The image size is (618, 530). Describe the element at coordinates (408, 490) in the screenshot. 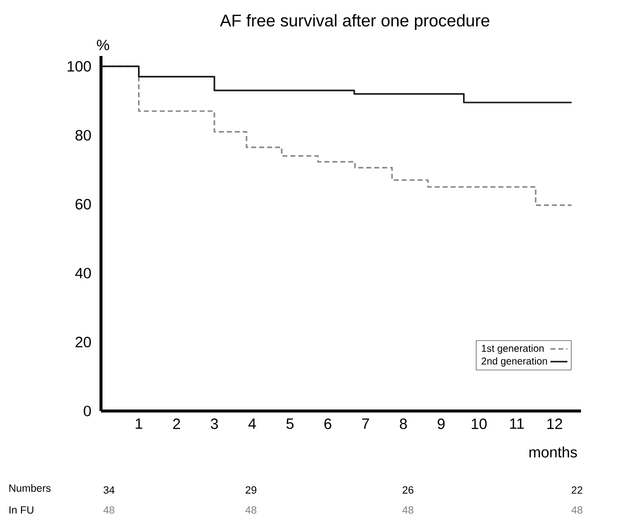

I see `text: 26` at that location.